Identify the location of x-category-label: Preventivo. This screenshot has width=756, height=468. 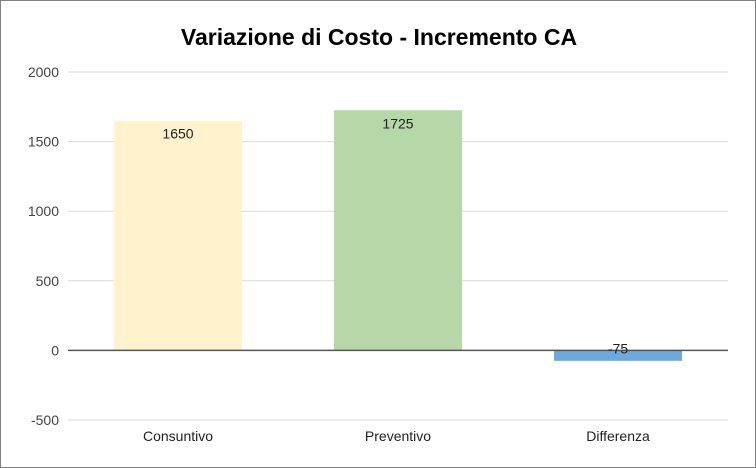
(398, 436).